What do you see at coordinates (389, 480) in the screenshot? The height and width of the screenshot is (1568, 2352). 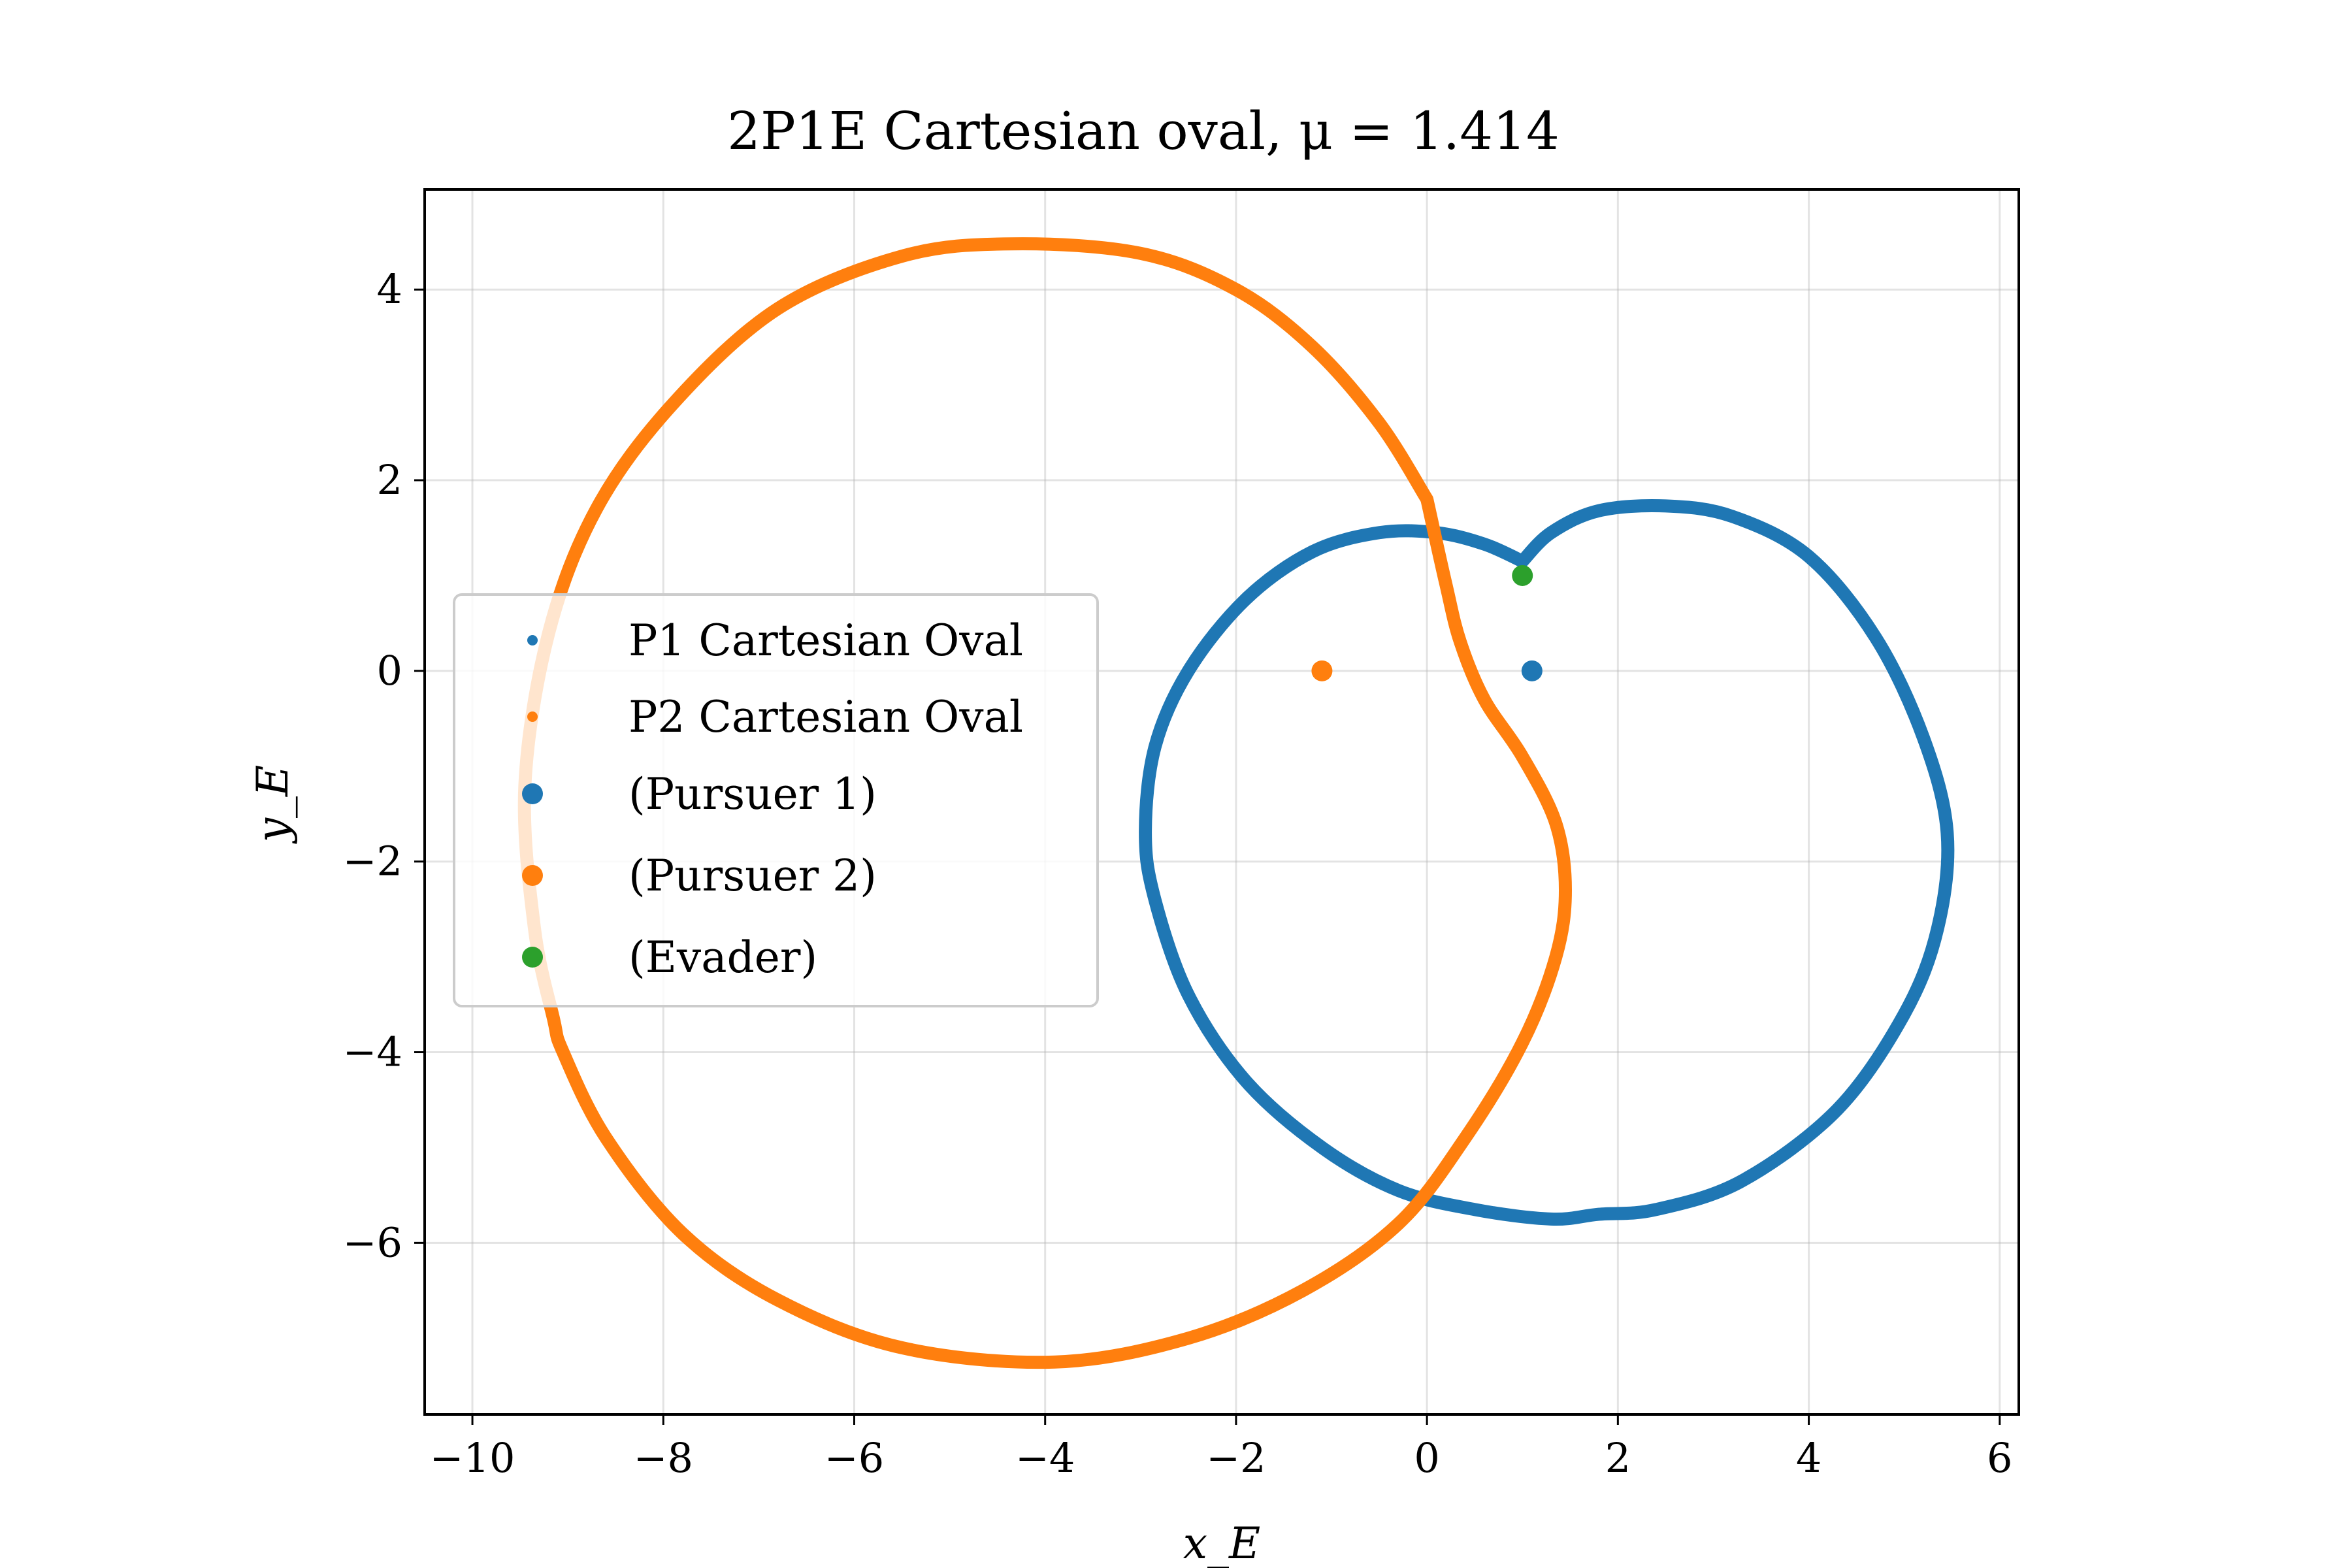 I see `y-tick-label-4: 2` at bounding box center [389, 480].